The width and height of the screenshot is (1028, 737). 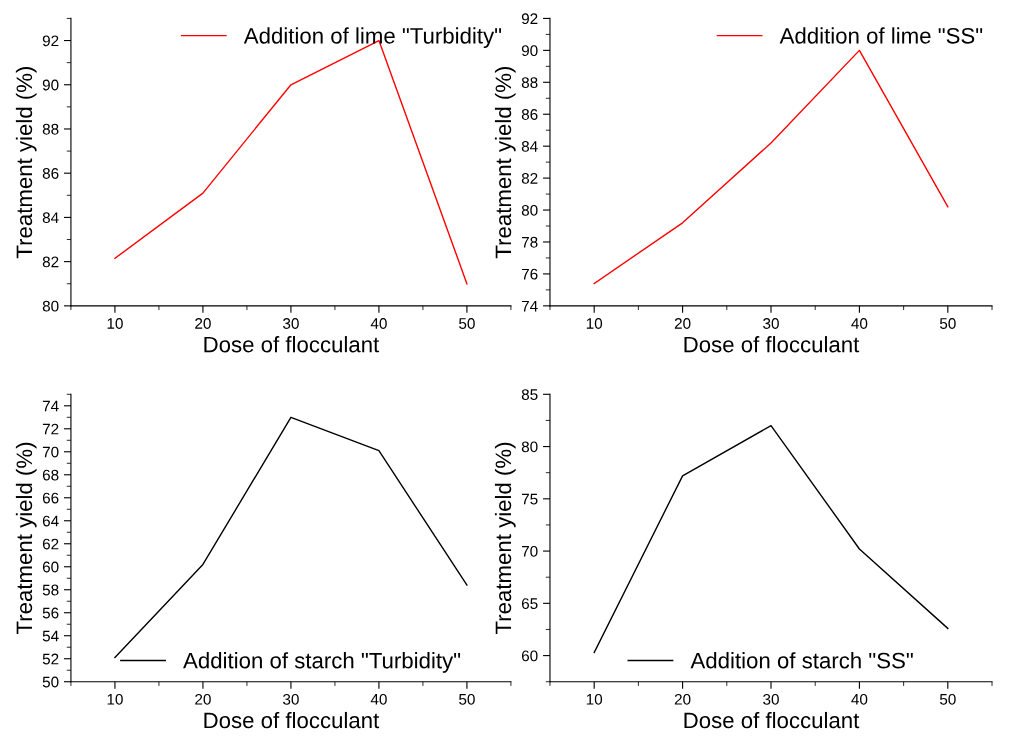 I want to click on y-tick-label: 54, so click(x=50, y=636).